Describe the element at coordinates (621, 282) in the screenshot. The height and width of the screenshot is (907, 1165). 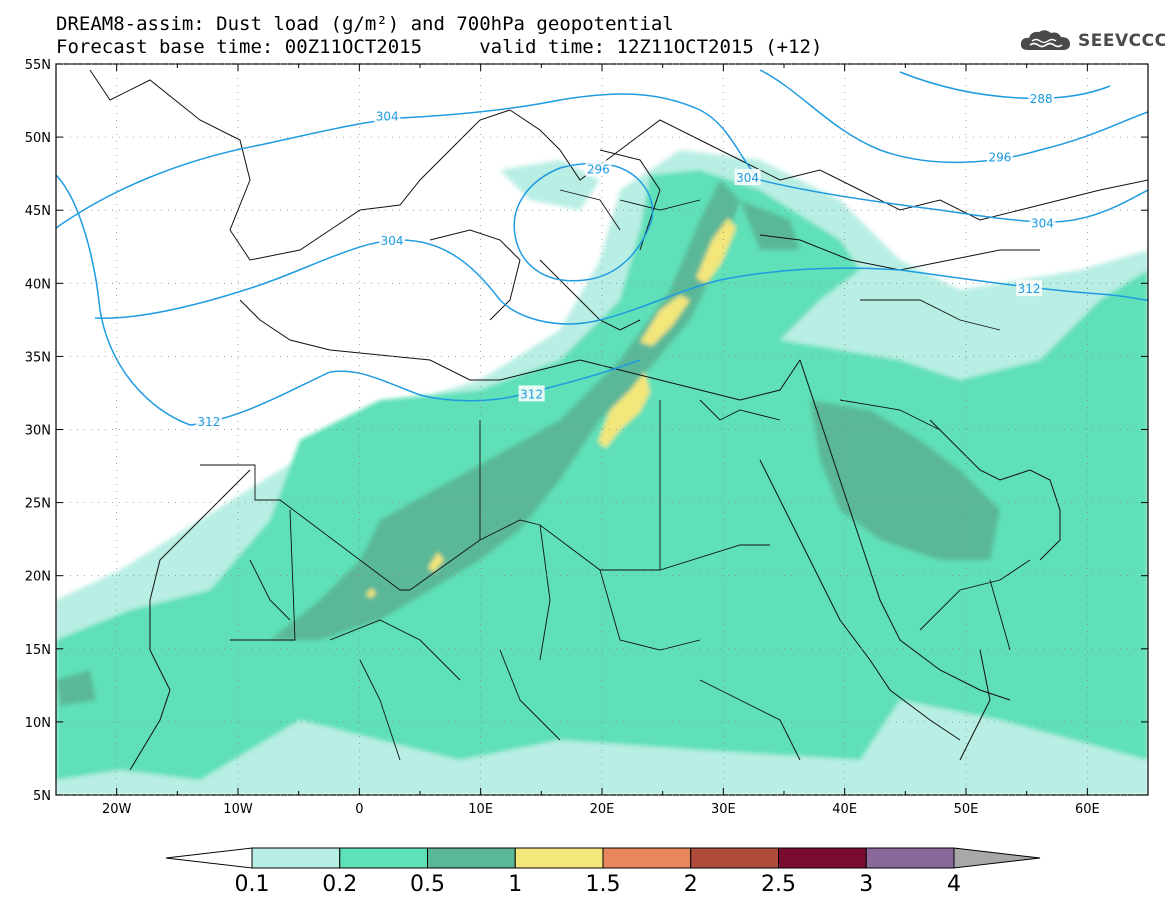
I see `contour-304-south` at that location.